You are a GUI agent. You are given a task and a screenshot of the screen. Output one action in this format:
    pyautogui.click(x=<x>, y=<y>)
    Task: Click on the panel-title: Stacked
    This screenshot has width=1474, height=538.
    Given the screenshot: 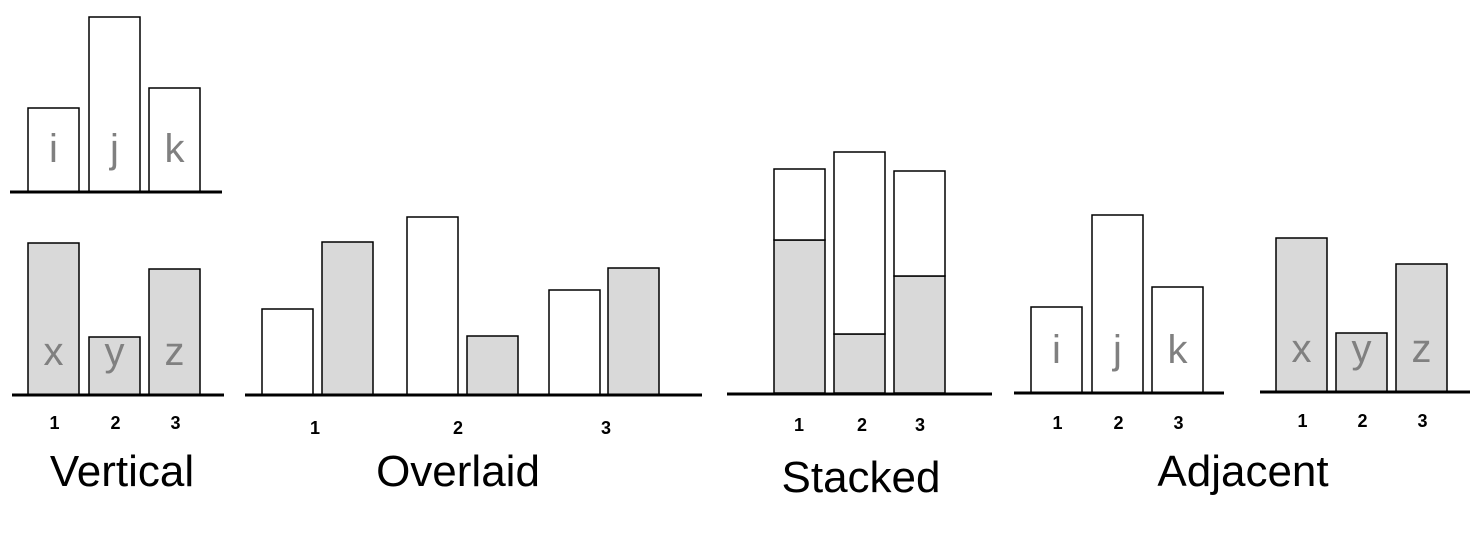 What is the action you would take?
    pyautogui.click(x=861, y=477)
    